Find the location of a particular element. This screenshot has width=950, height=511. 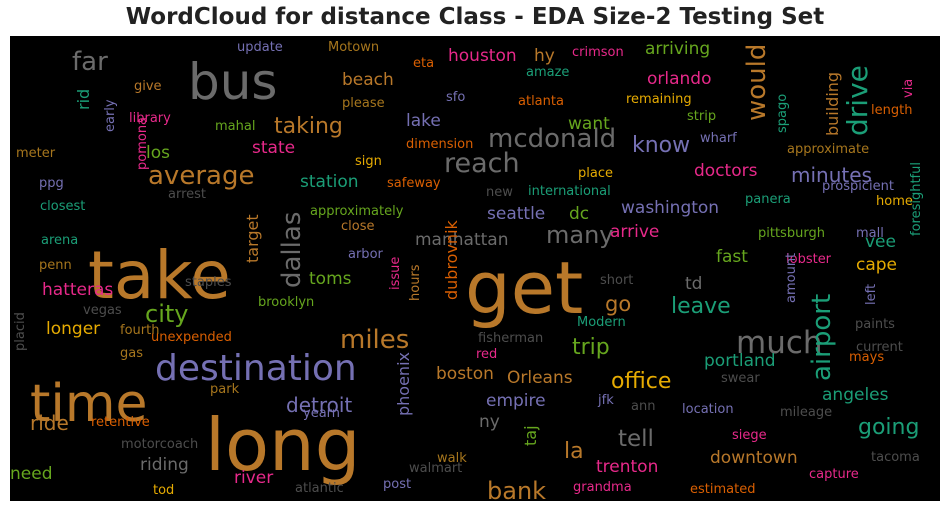

word-much: much is located at coordinates (779, 343).